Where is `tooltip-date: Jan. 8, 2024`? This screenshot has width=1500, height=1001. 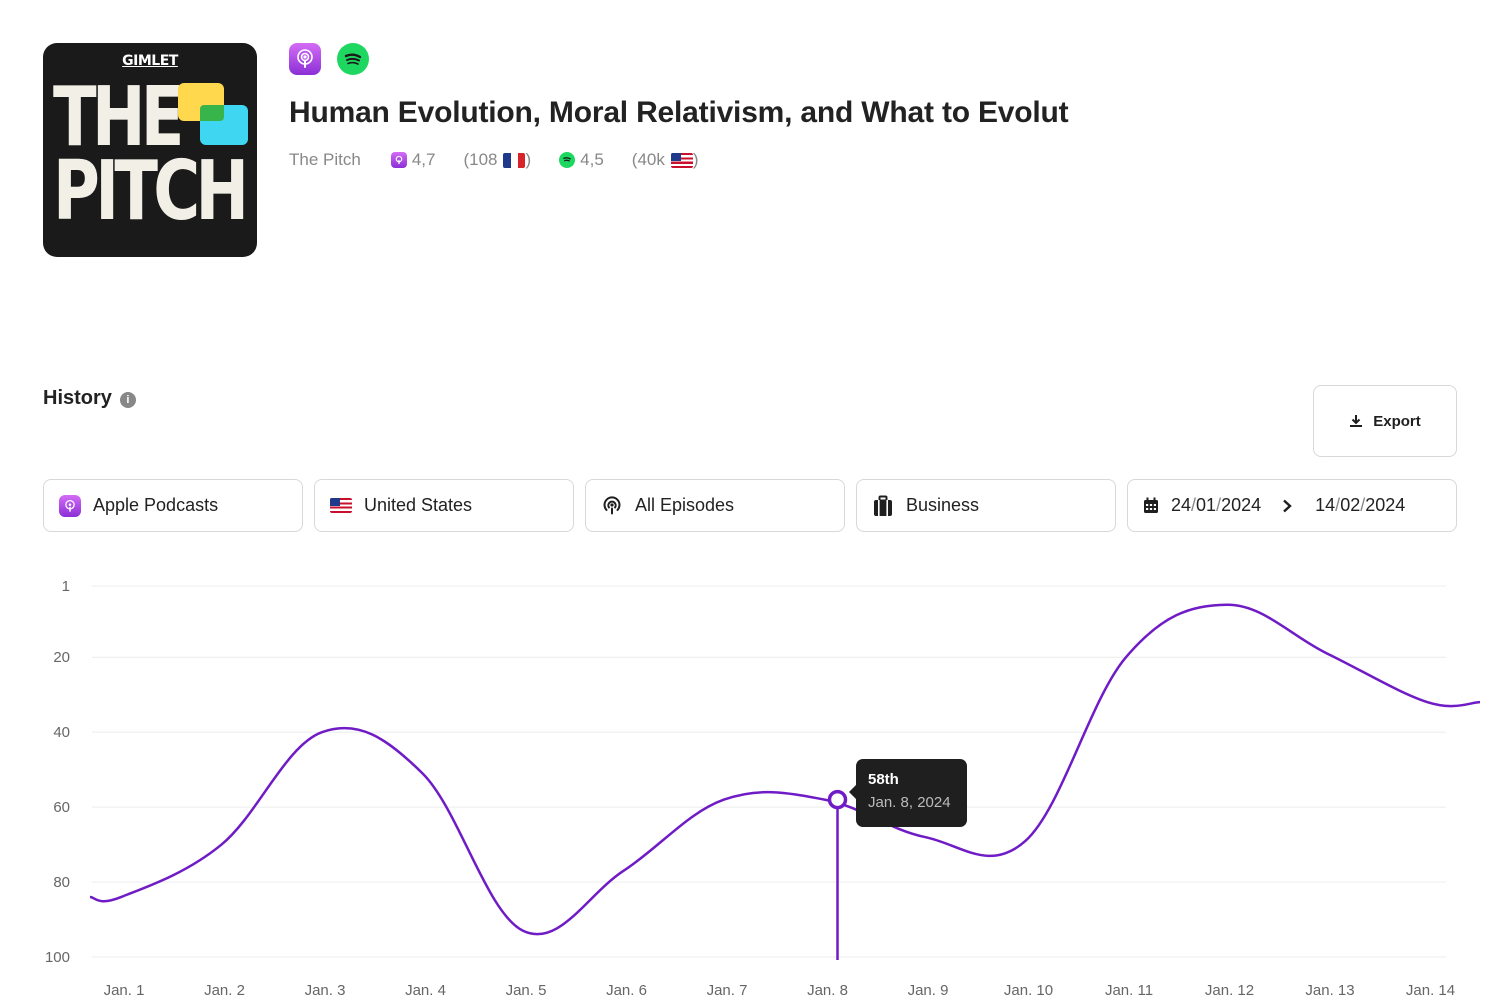
tooltip-date: Jan. 8, 2024 is located at coordinates (909, 802).